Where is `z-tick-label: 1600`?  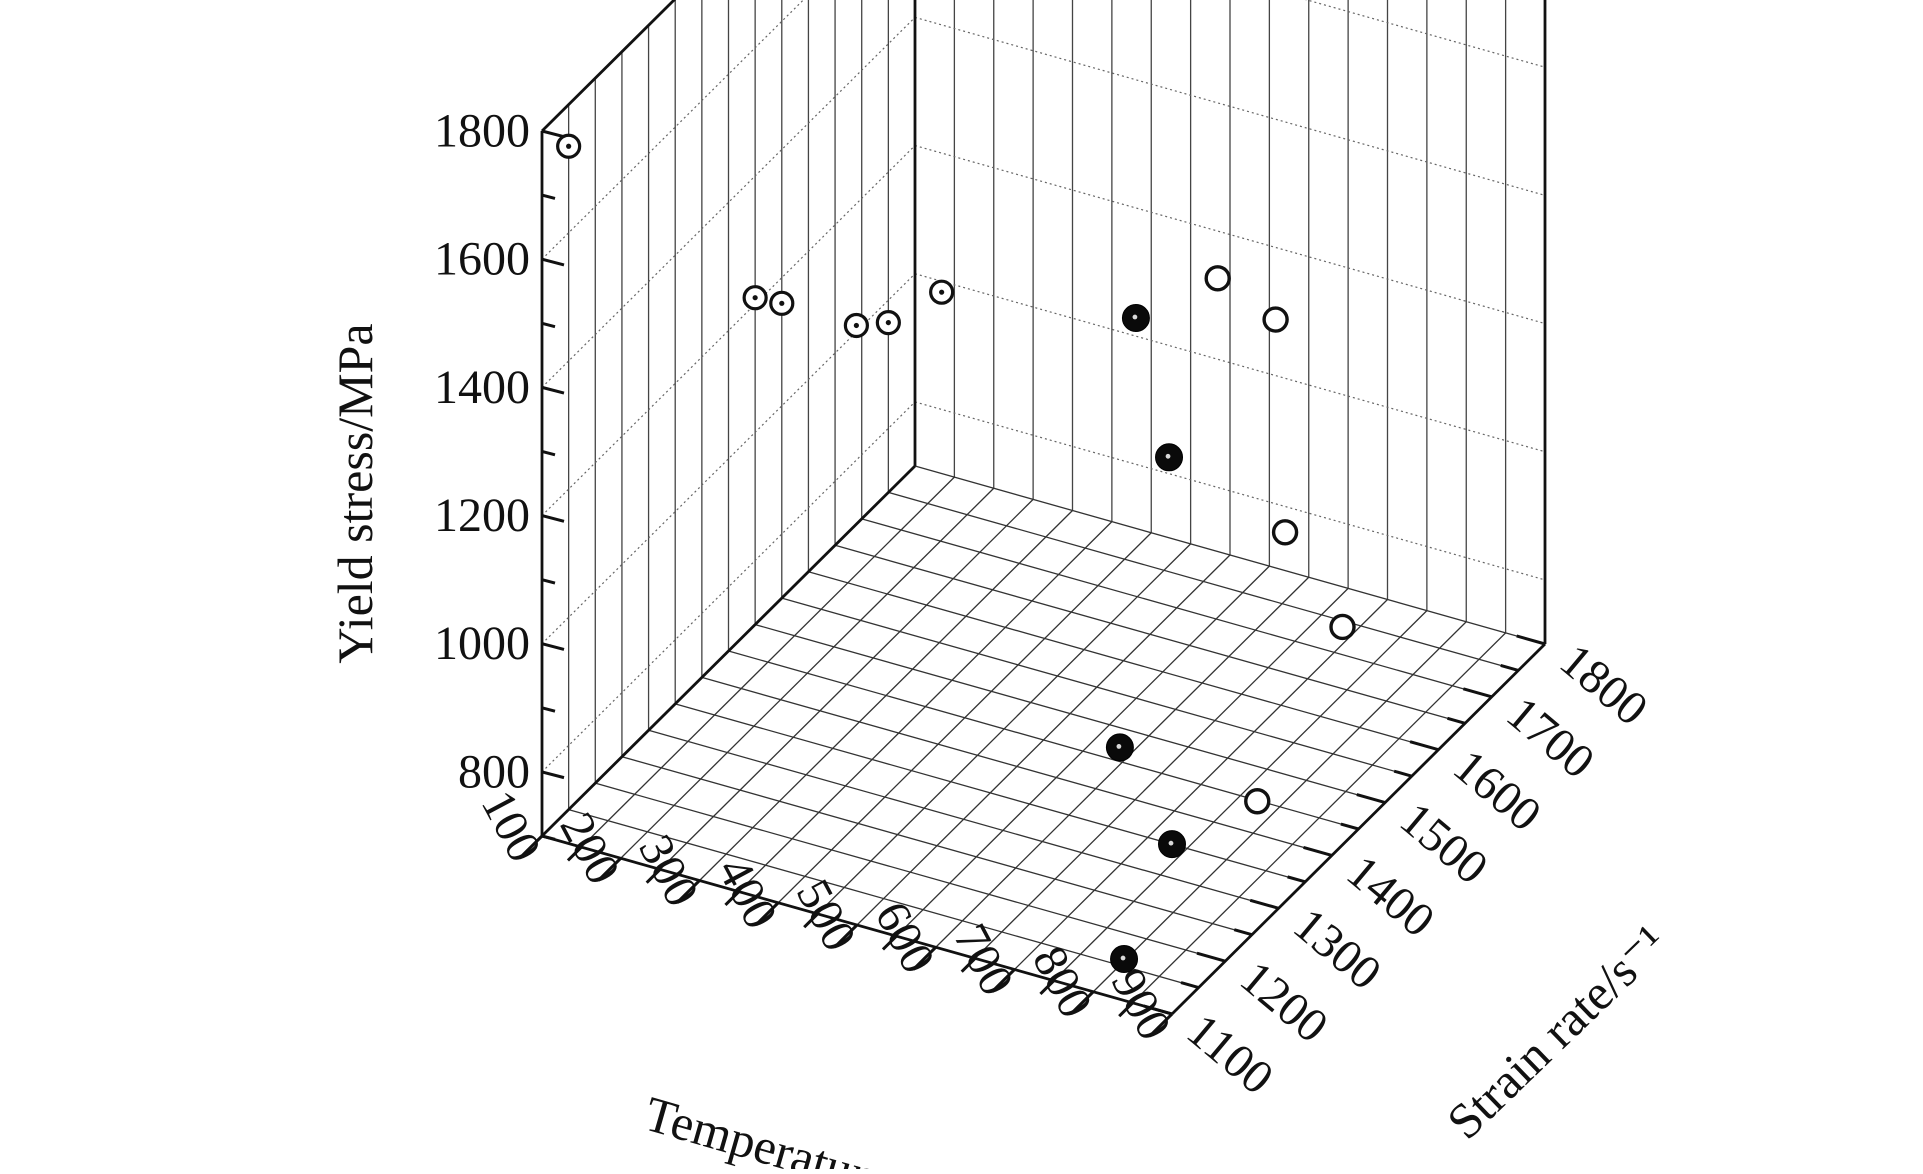 z-tick-label: 1600 is located at coordinates (482, 259).